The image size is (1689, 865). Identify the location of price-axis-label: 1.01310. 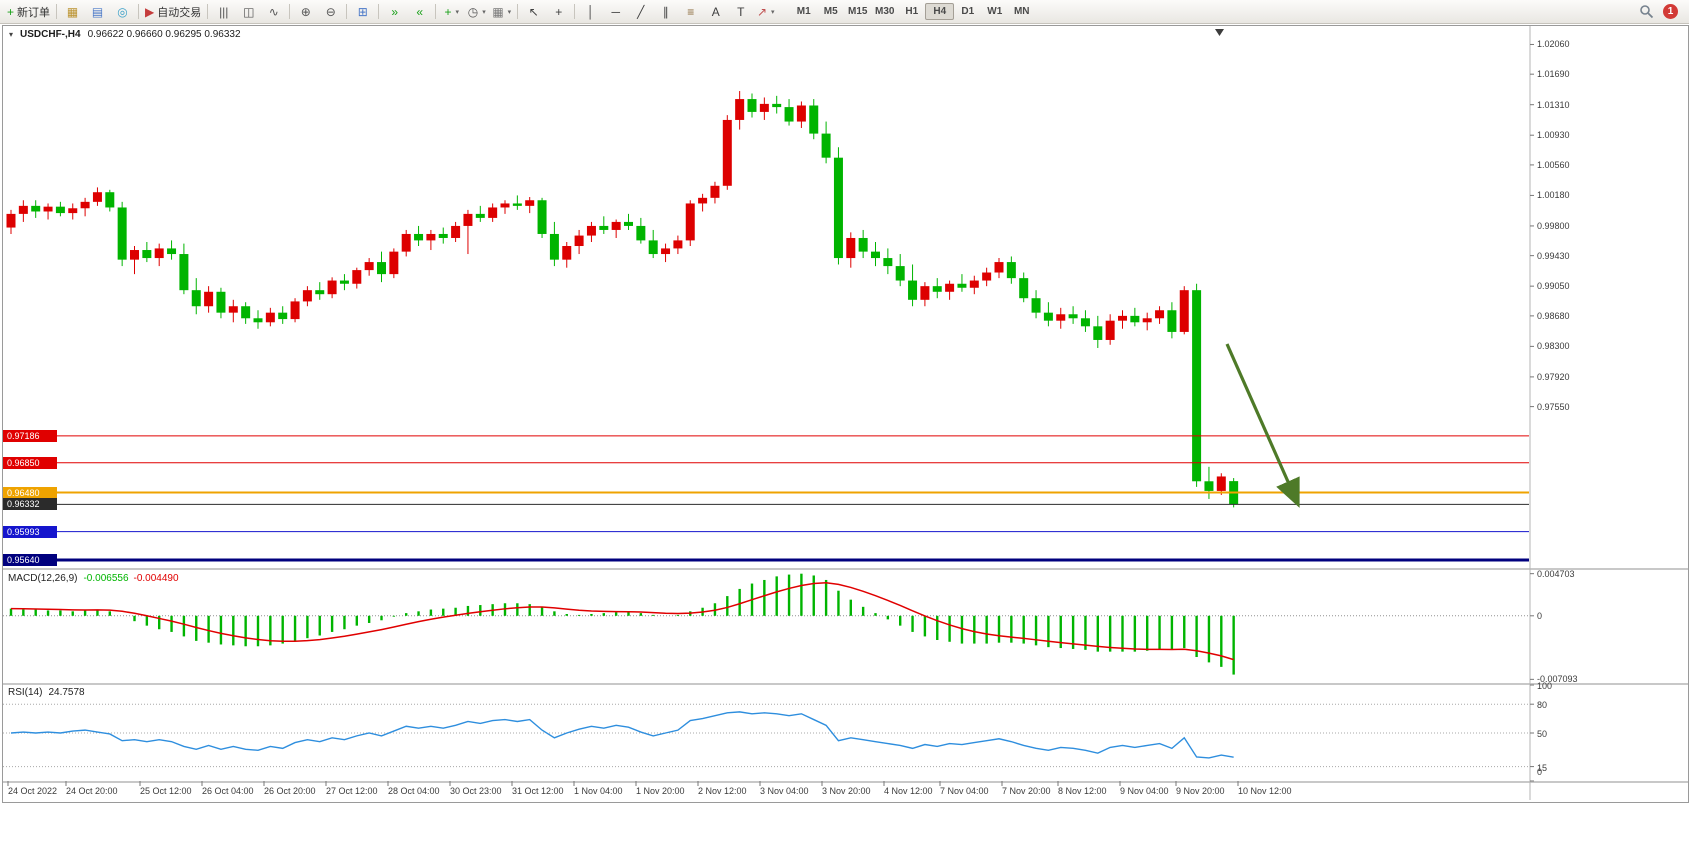
(1553, 104).